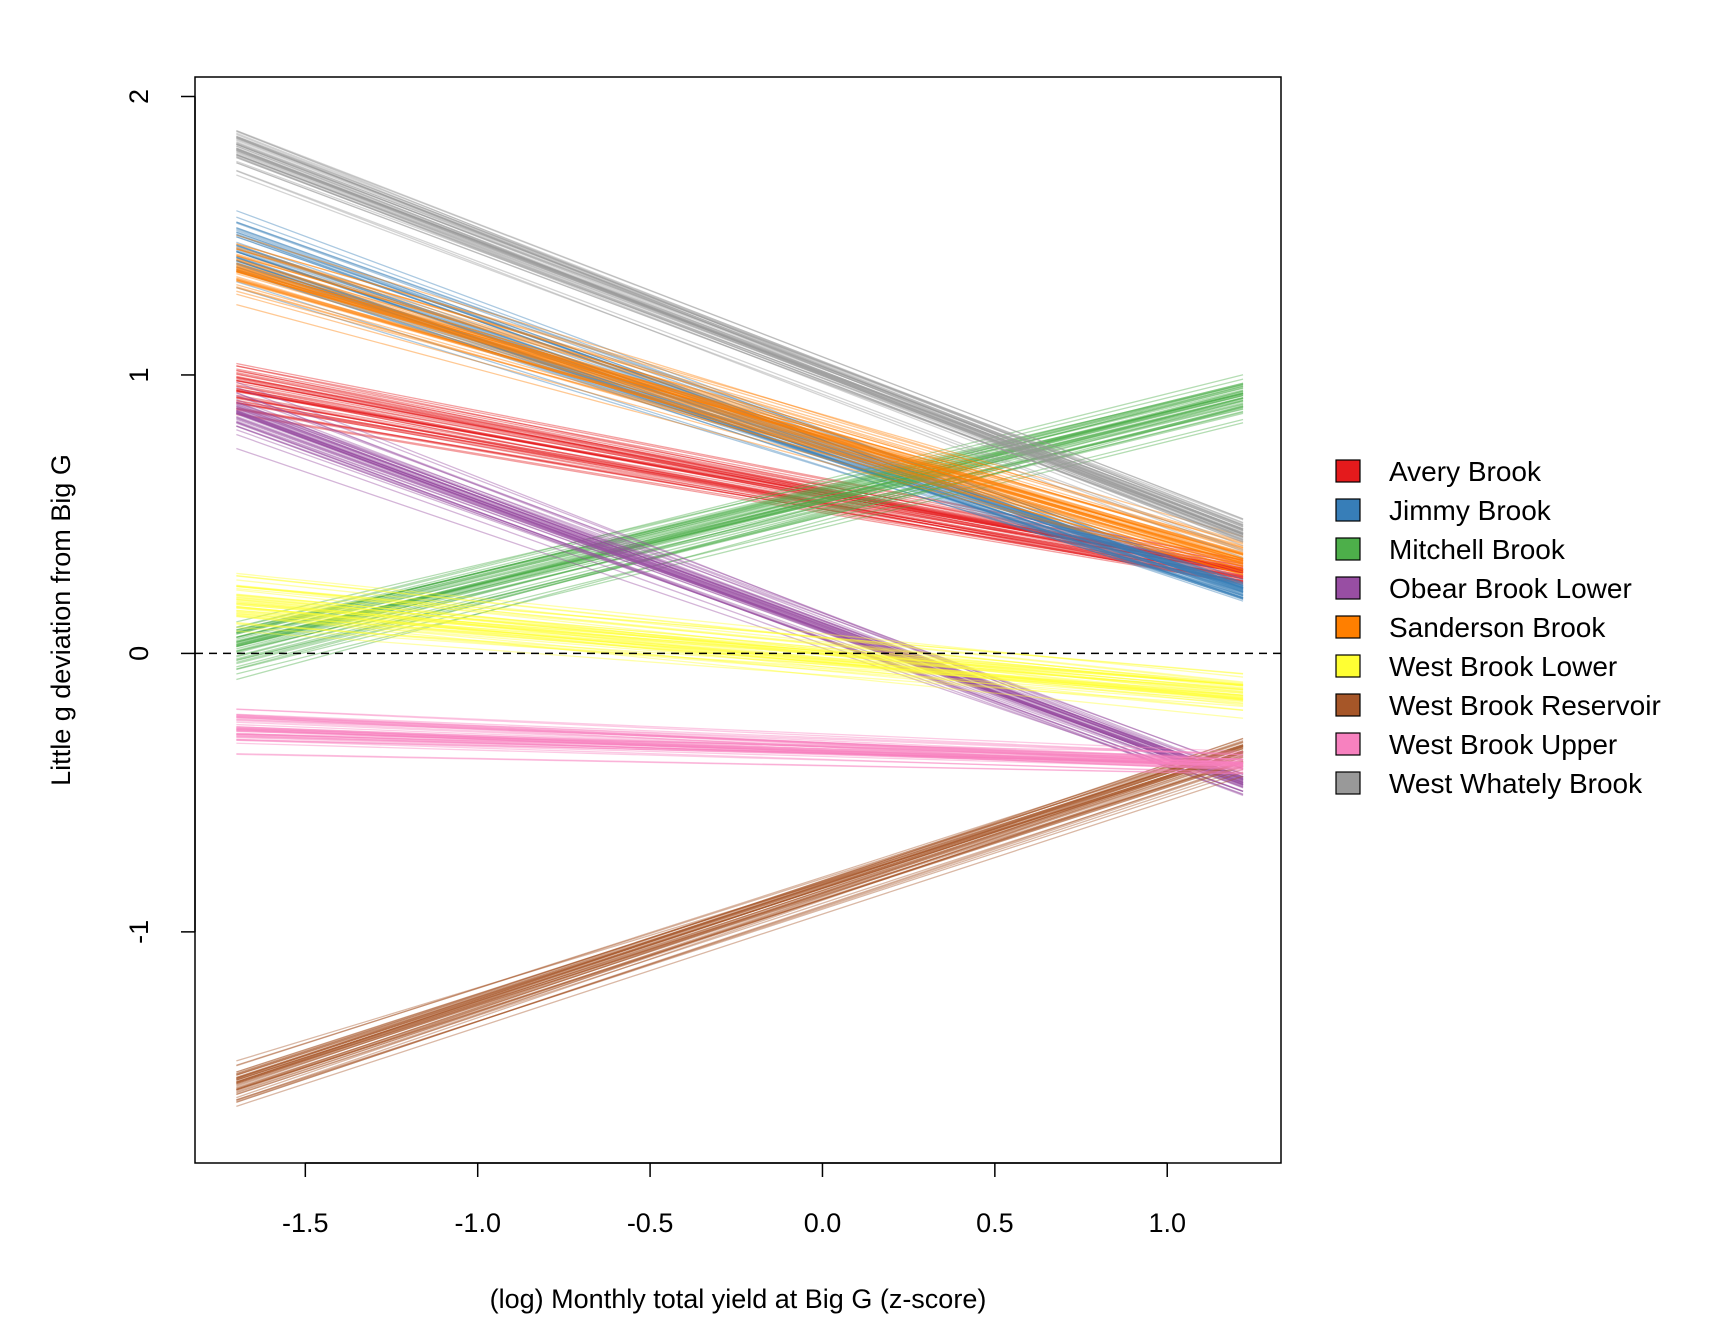 The height and width of the screenshot is (1344, 1728). I want to click on y-tick-label: 2, so click(139, 96).